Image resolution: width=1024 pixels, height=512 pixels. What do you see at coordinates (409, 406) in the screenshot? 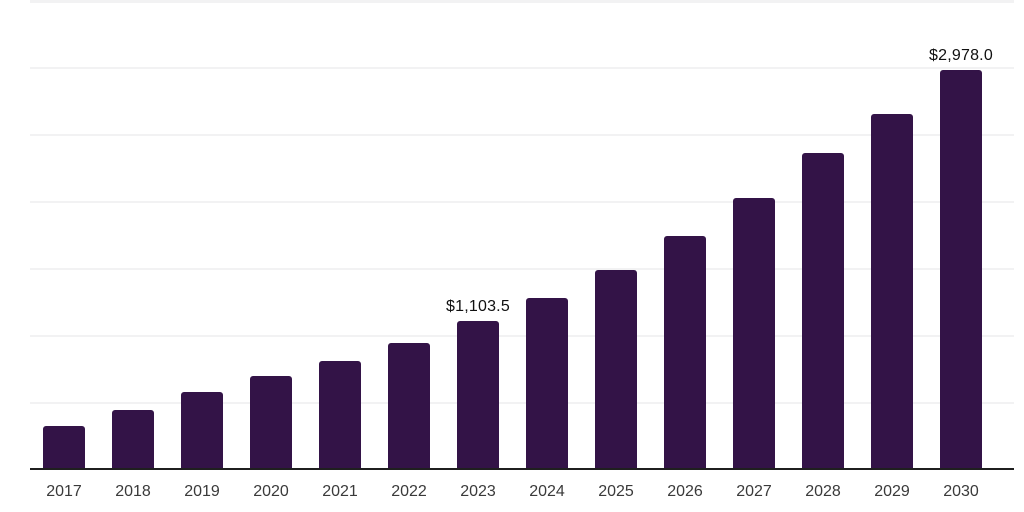
I see `bar-2022` at bounding box center [409, 406].